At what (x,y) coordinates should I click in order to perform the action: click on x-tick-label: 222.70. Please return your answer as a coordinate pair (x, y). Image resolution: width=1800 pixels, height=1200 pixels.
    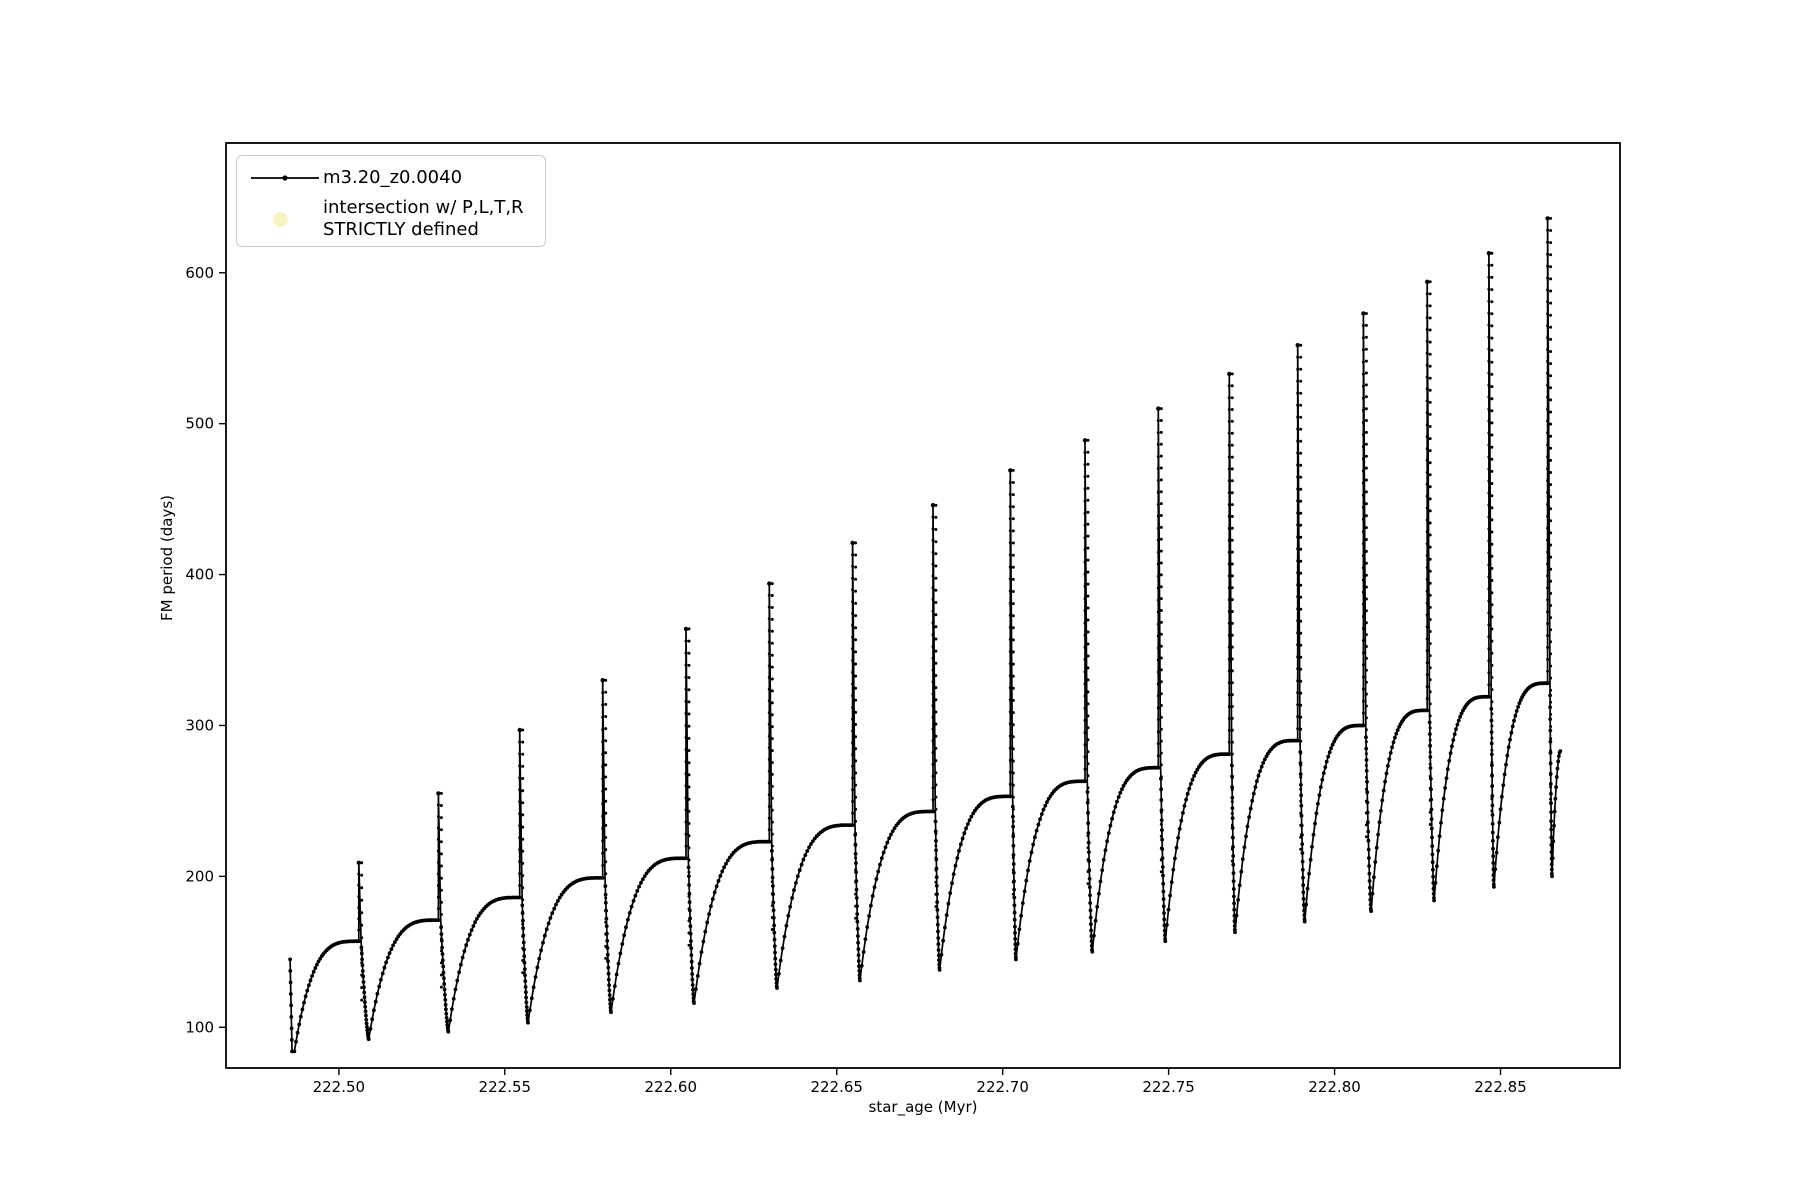
    Looking at the image, I should click on (1002, 1087).